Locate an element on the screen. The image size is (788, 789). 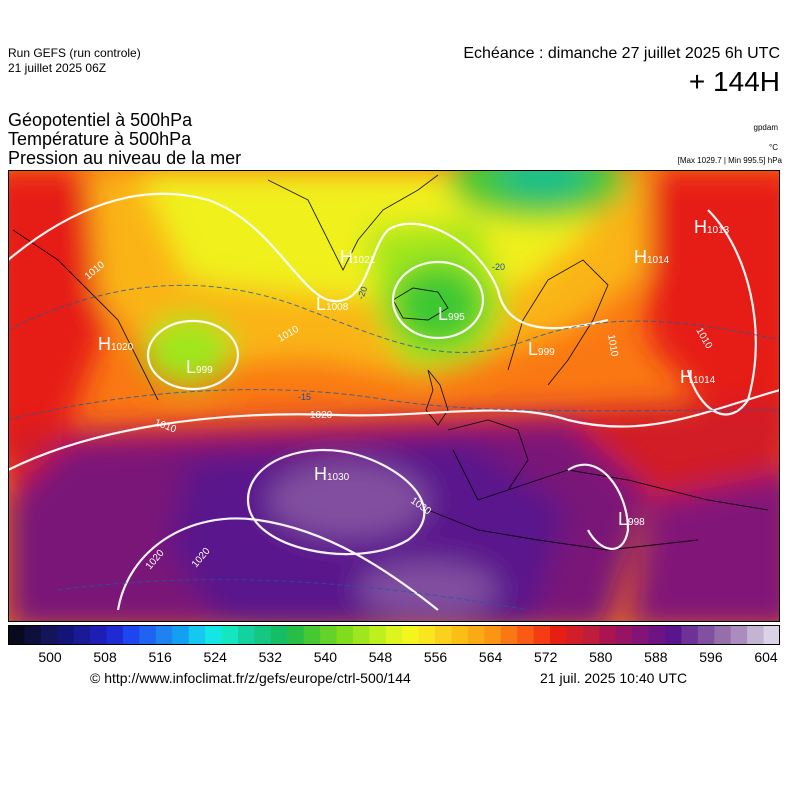
field-violet-south is located at coordinates (428, 590).